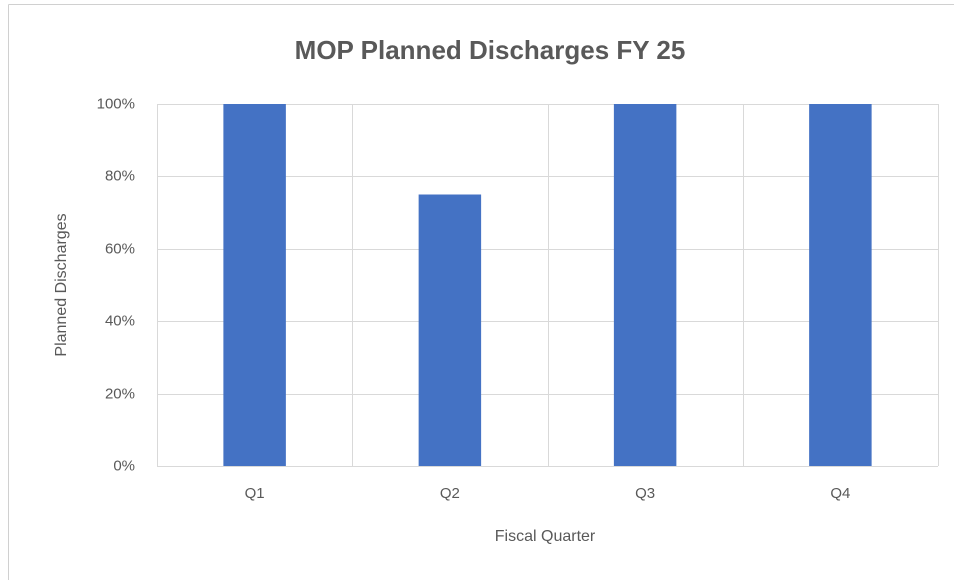  Describe the element at coordinates (120, 320) in the screenshot. I see `y-tick-label: 40%` at that location.